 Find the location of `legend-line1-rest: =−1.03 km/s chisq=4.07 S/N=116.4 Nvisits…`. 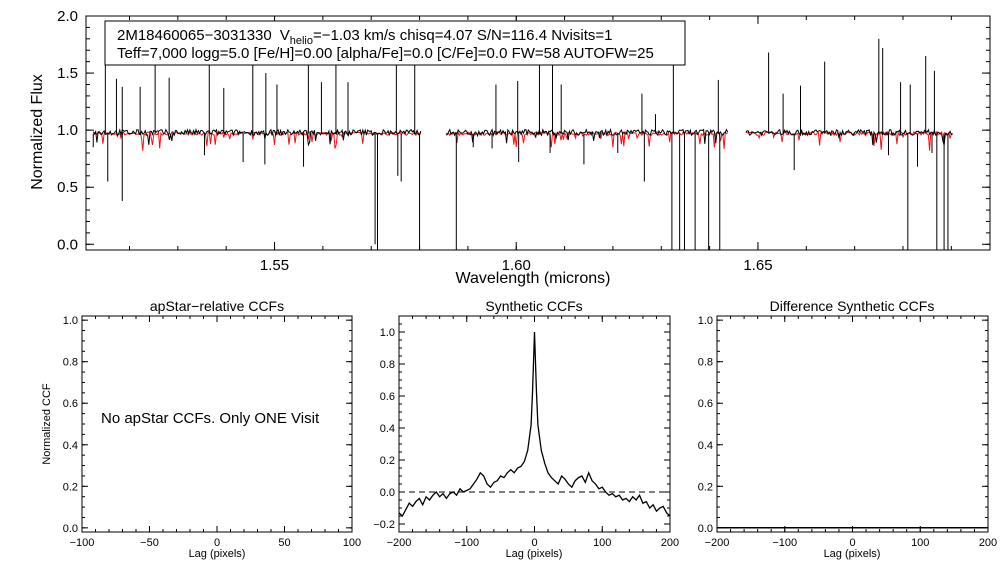

legend-line1-rest: =−1.03 km/s chisq=4.07 S/N=116.4 Nvisits… is located at coordinates (462, 35).